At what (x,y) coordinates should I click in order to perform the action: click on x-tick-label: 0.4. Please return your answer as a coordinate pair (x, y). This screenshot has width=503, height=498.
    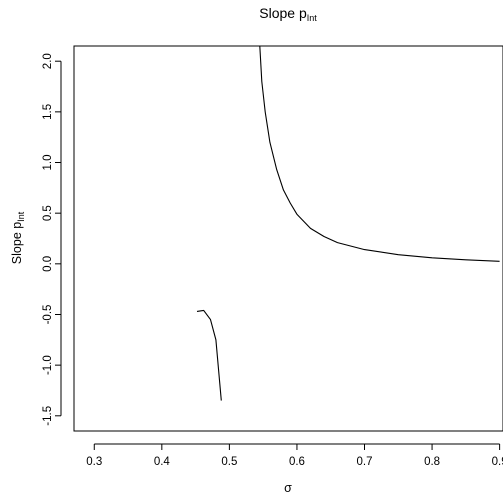
    Looking at the image, I should click on (162, 462).